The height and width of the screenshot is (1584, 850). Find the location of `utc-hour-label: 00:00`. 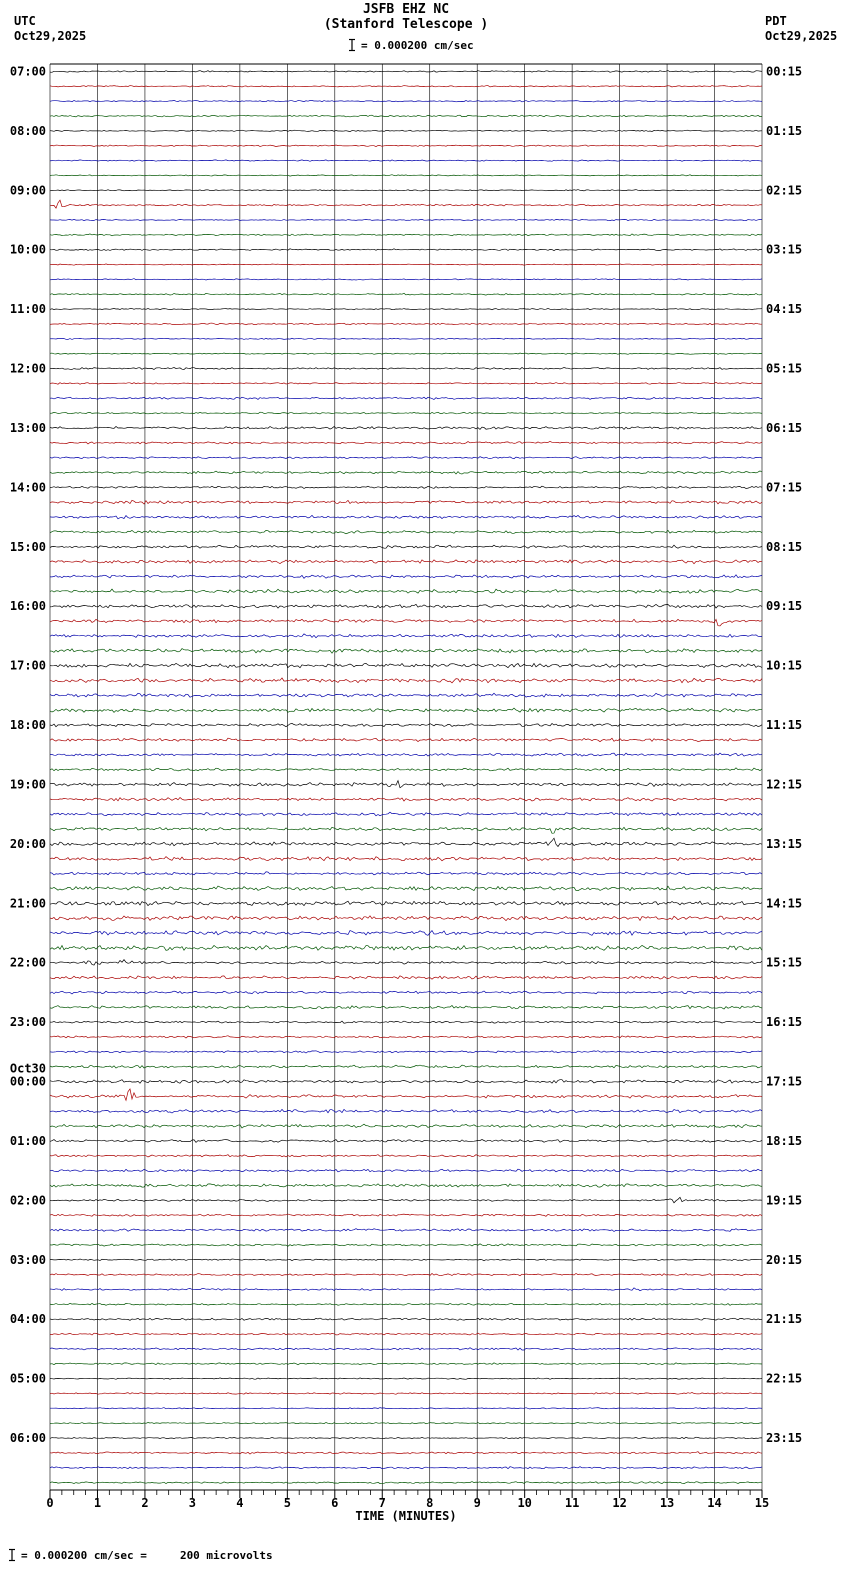

utc-hour-label: 00:00 is located at coordinates (28, 1082).